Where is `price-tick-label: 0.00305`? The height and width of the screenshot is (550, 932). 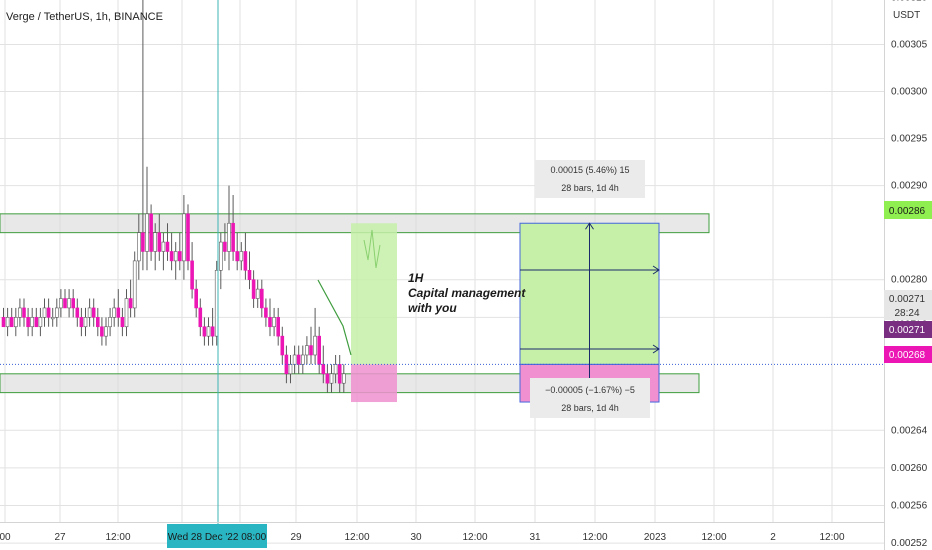
price-tick-label: 0.00305 is located at coordinates (909, 44).